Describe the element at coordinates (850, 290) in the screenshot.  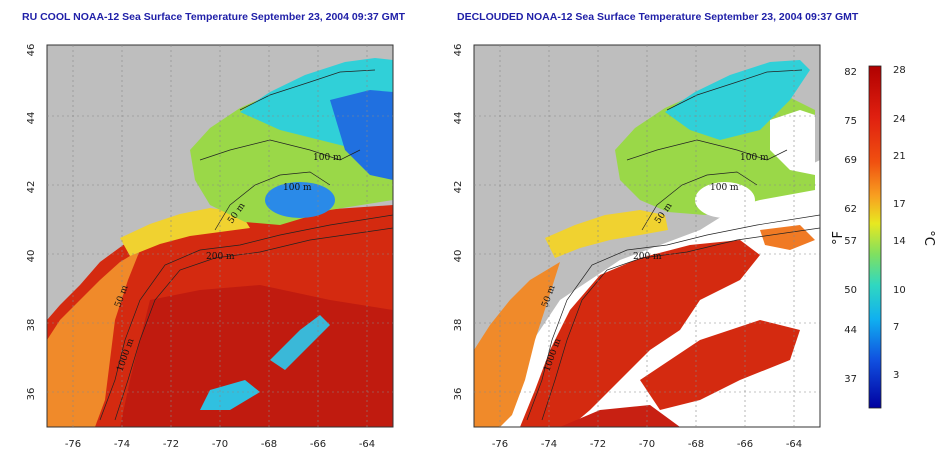
I see `fahrenheit-tick: 50` at that location.